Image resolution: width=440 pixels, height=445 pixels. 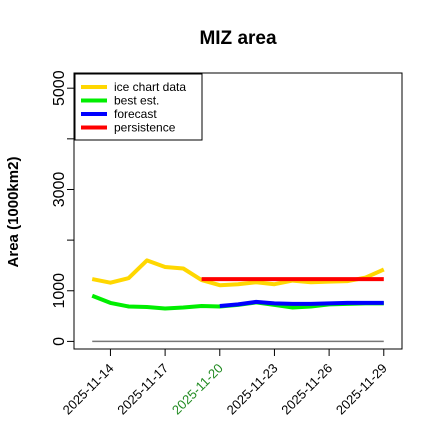 What do you see at coordinates (135, 114) in the screenshot?
I see `legend-label: forecast` at bounding box center [135, 114].